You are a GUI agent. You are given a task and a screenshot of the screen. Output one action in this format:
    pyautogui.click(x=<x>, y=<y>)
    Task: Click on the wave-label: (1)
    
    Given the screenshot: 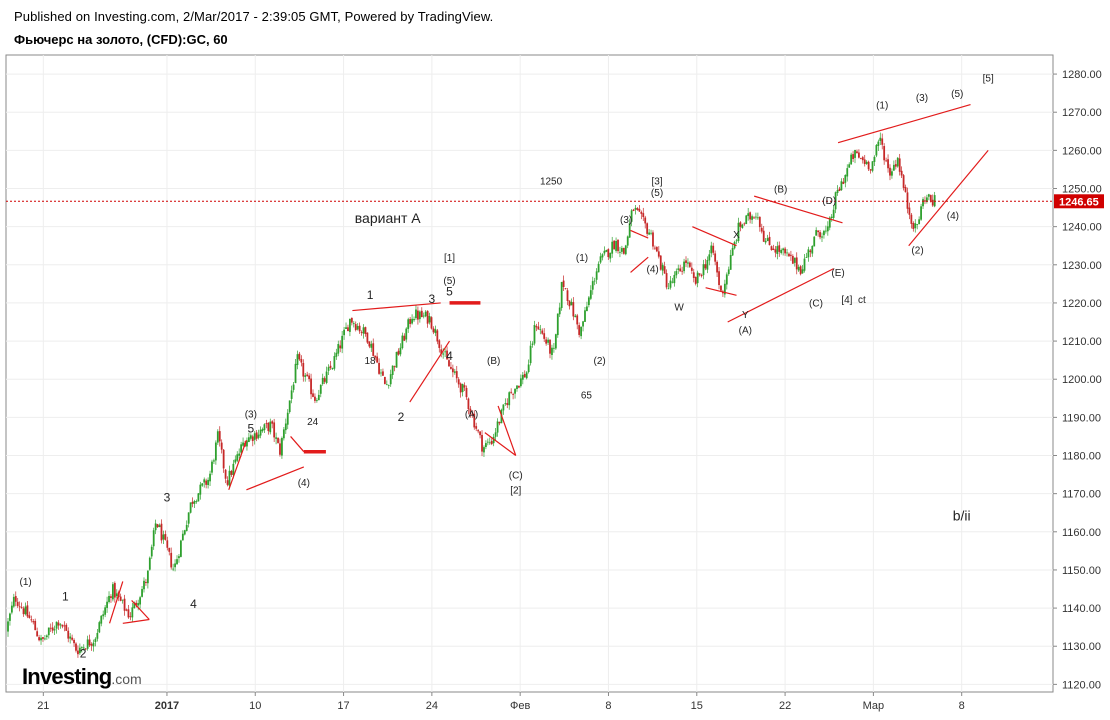 What is the action you would take?
    pyautogui.click(x=882, y=105)
    